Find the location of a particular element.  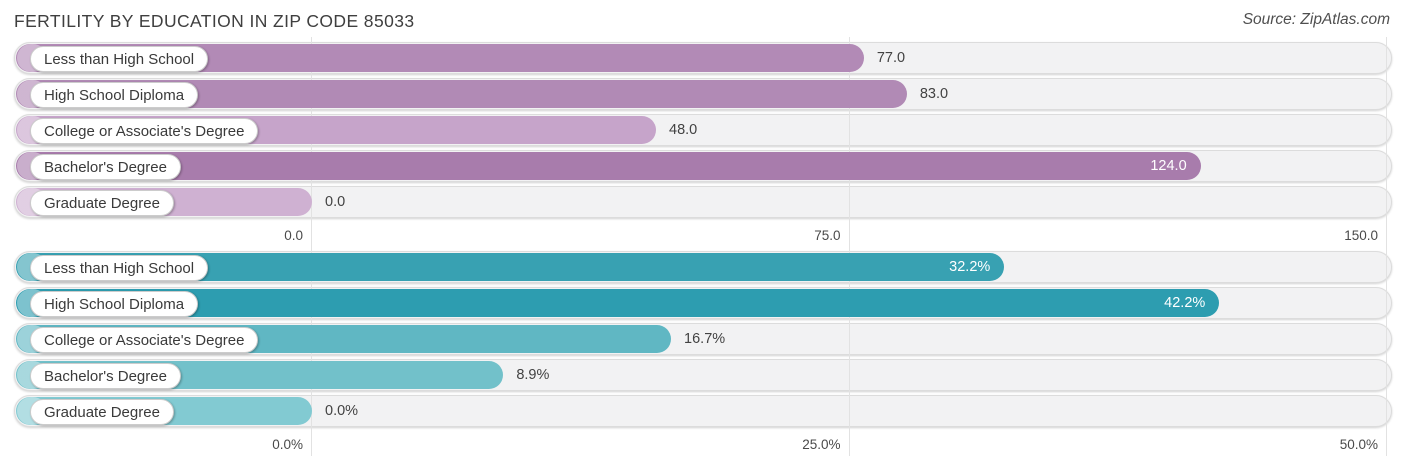

bar-row: High School Diploma 83.0 is located at coordinates (703, 94).